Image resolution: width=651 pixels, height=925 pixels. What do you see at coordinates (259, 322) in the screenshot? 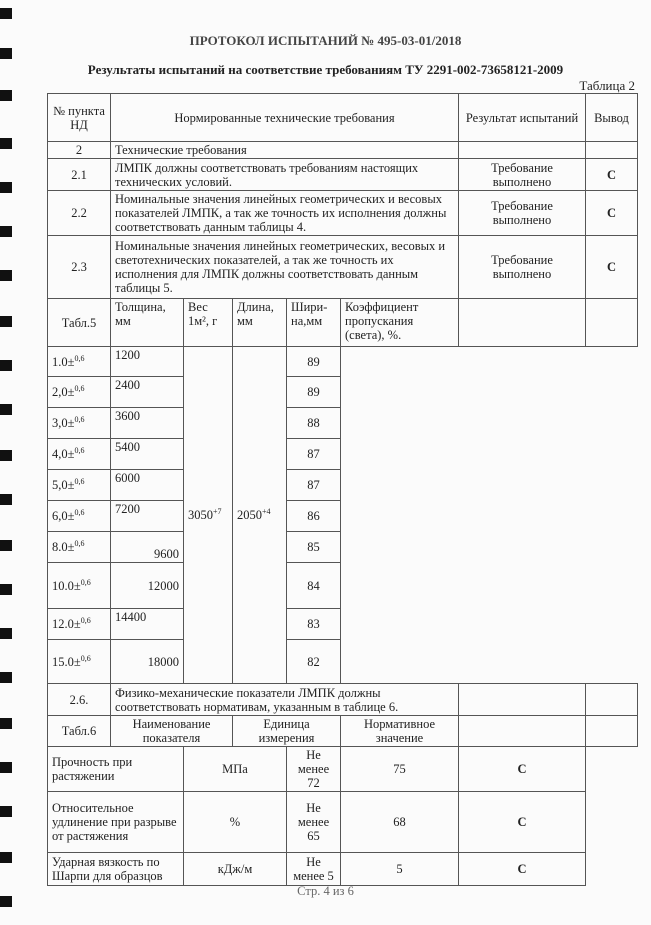
I see `table5-header-length: Длина, мм` at bounding box center [259, 322].